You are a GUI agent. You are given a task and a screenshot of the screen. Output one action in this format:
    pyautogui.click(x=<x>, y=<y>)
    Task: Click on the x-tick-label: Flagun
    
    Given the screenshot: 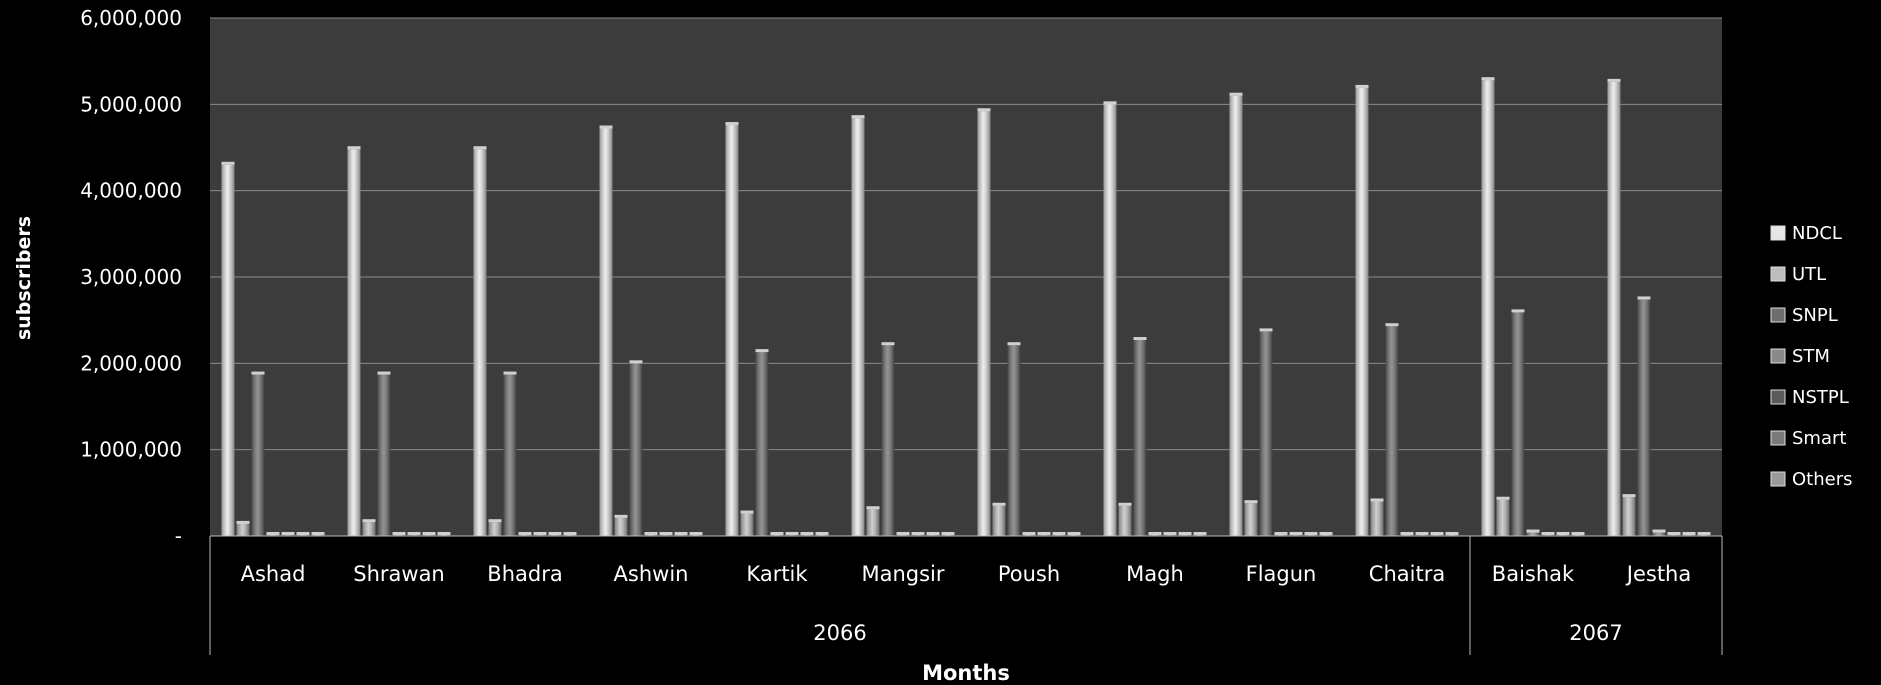 What is the action you would take?
    pyautogui.click(x=1281, y=574)
    